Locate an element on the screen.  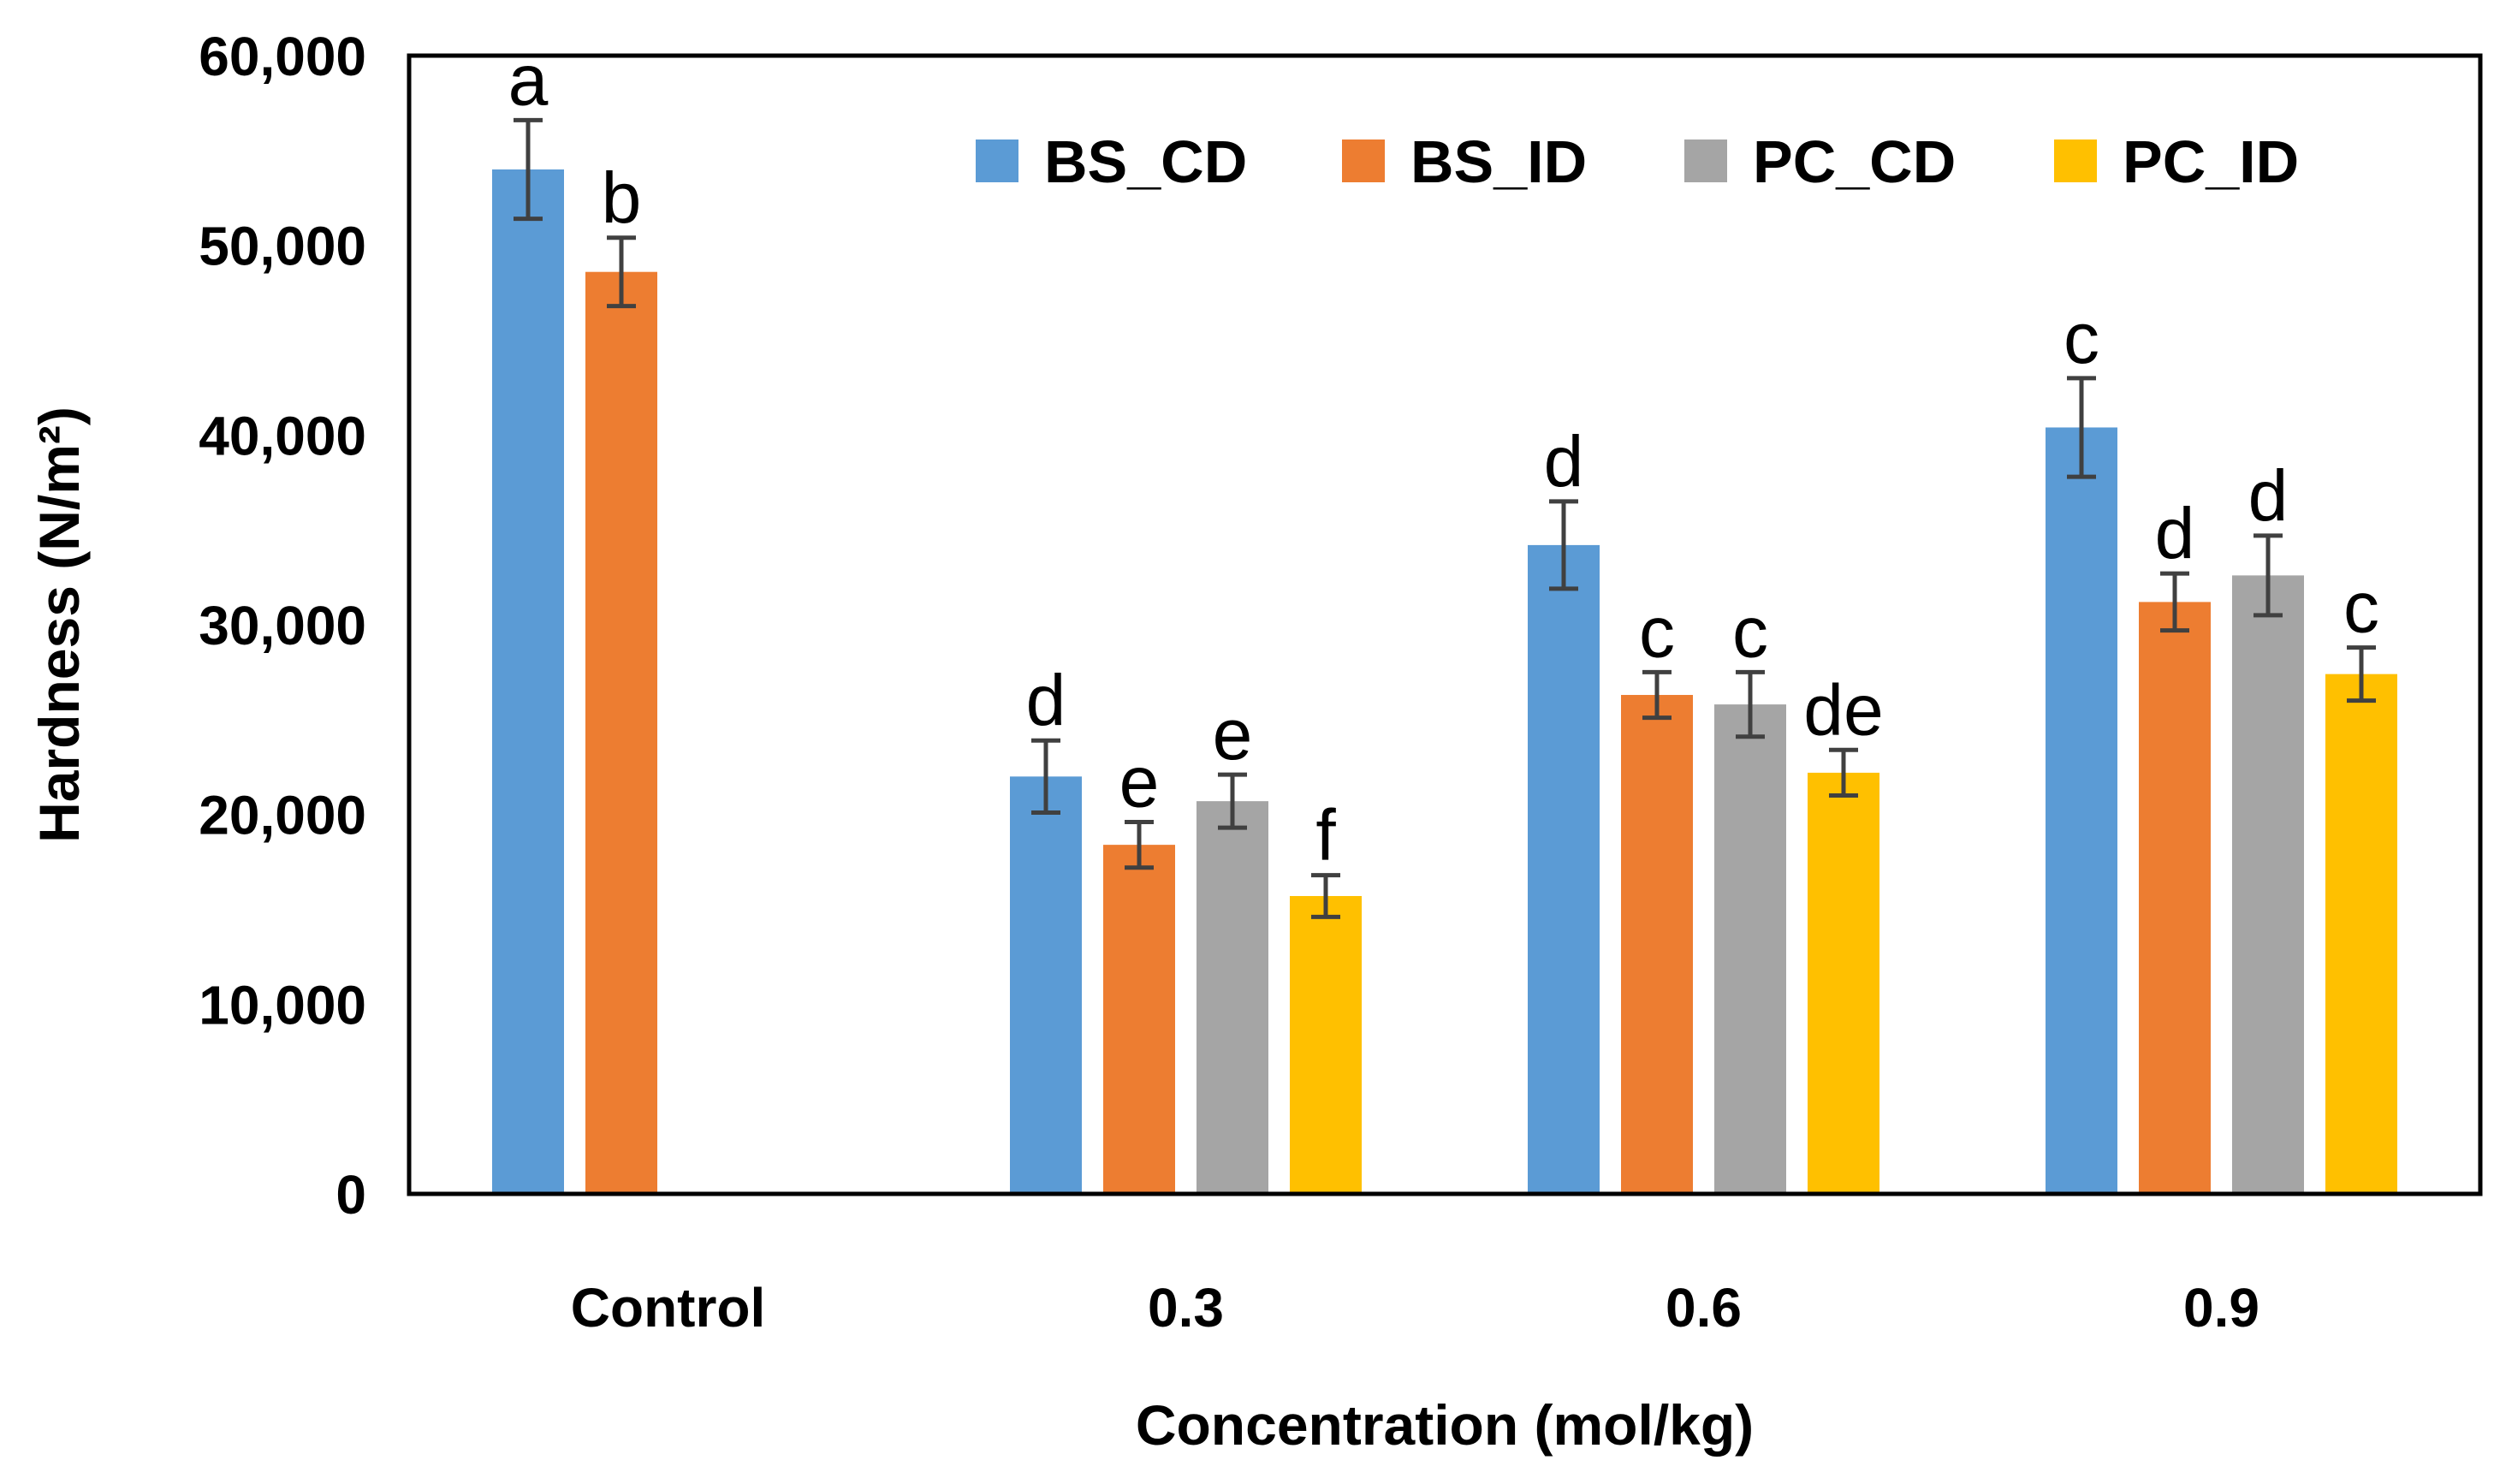
legend-label: PC_ID is located at coordinates (2211, 162).